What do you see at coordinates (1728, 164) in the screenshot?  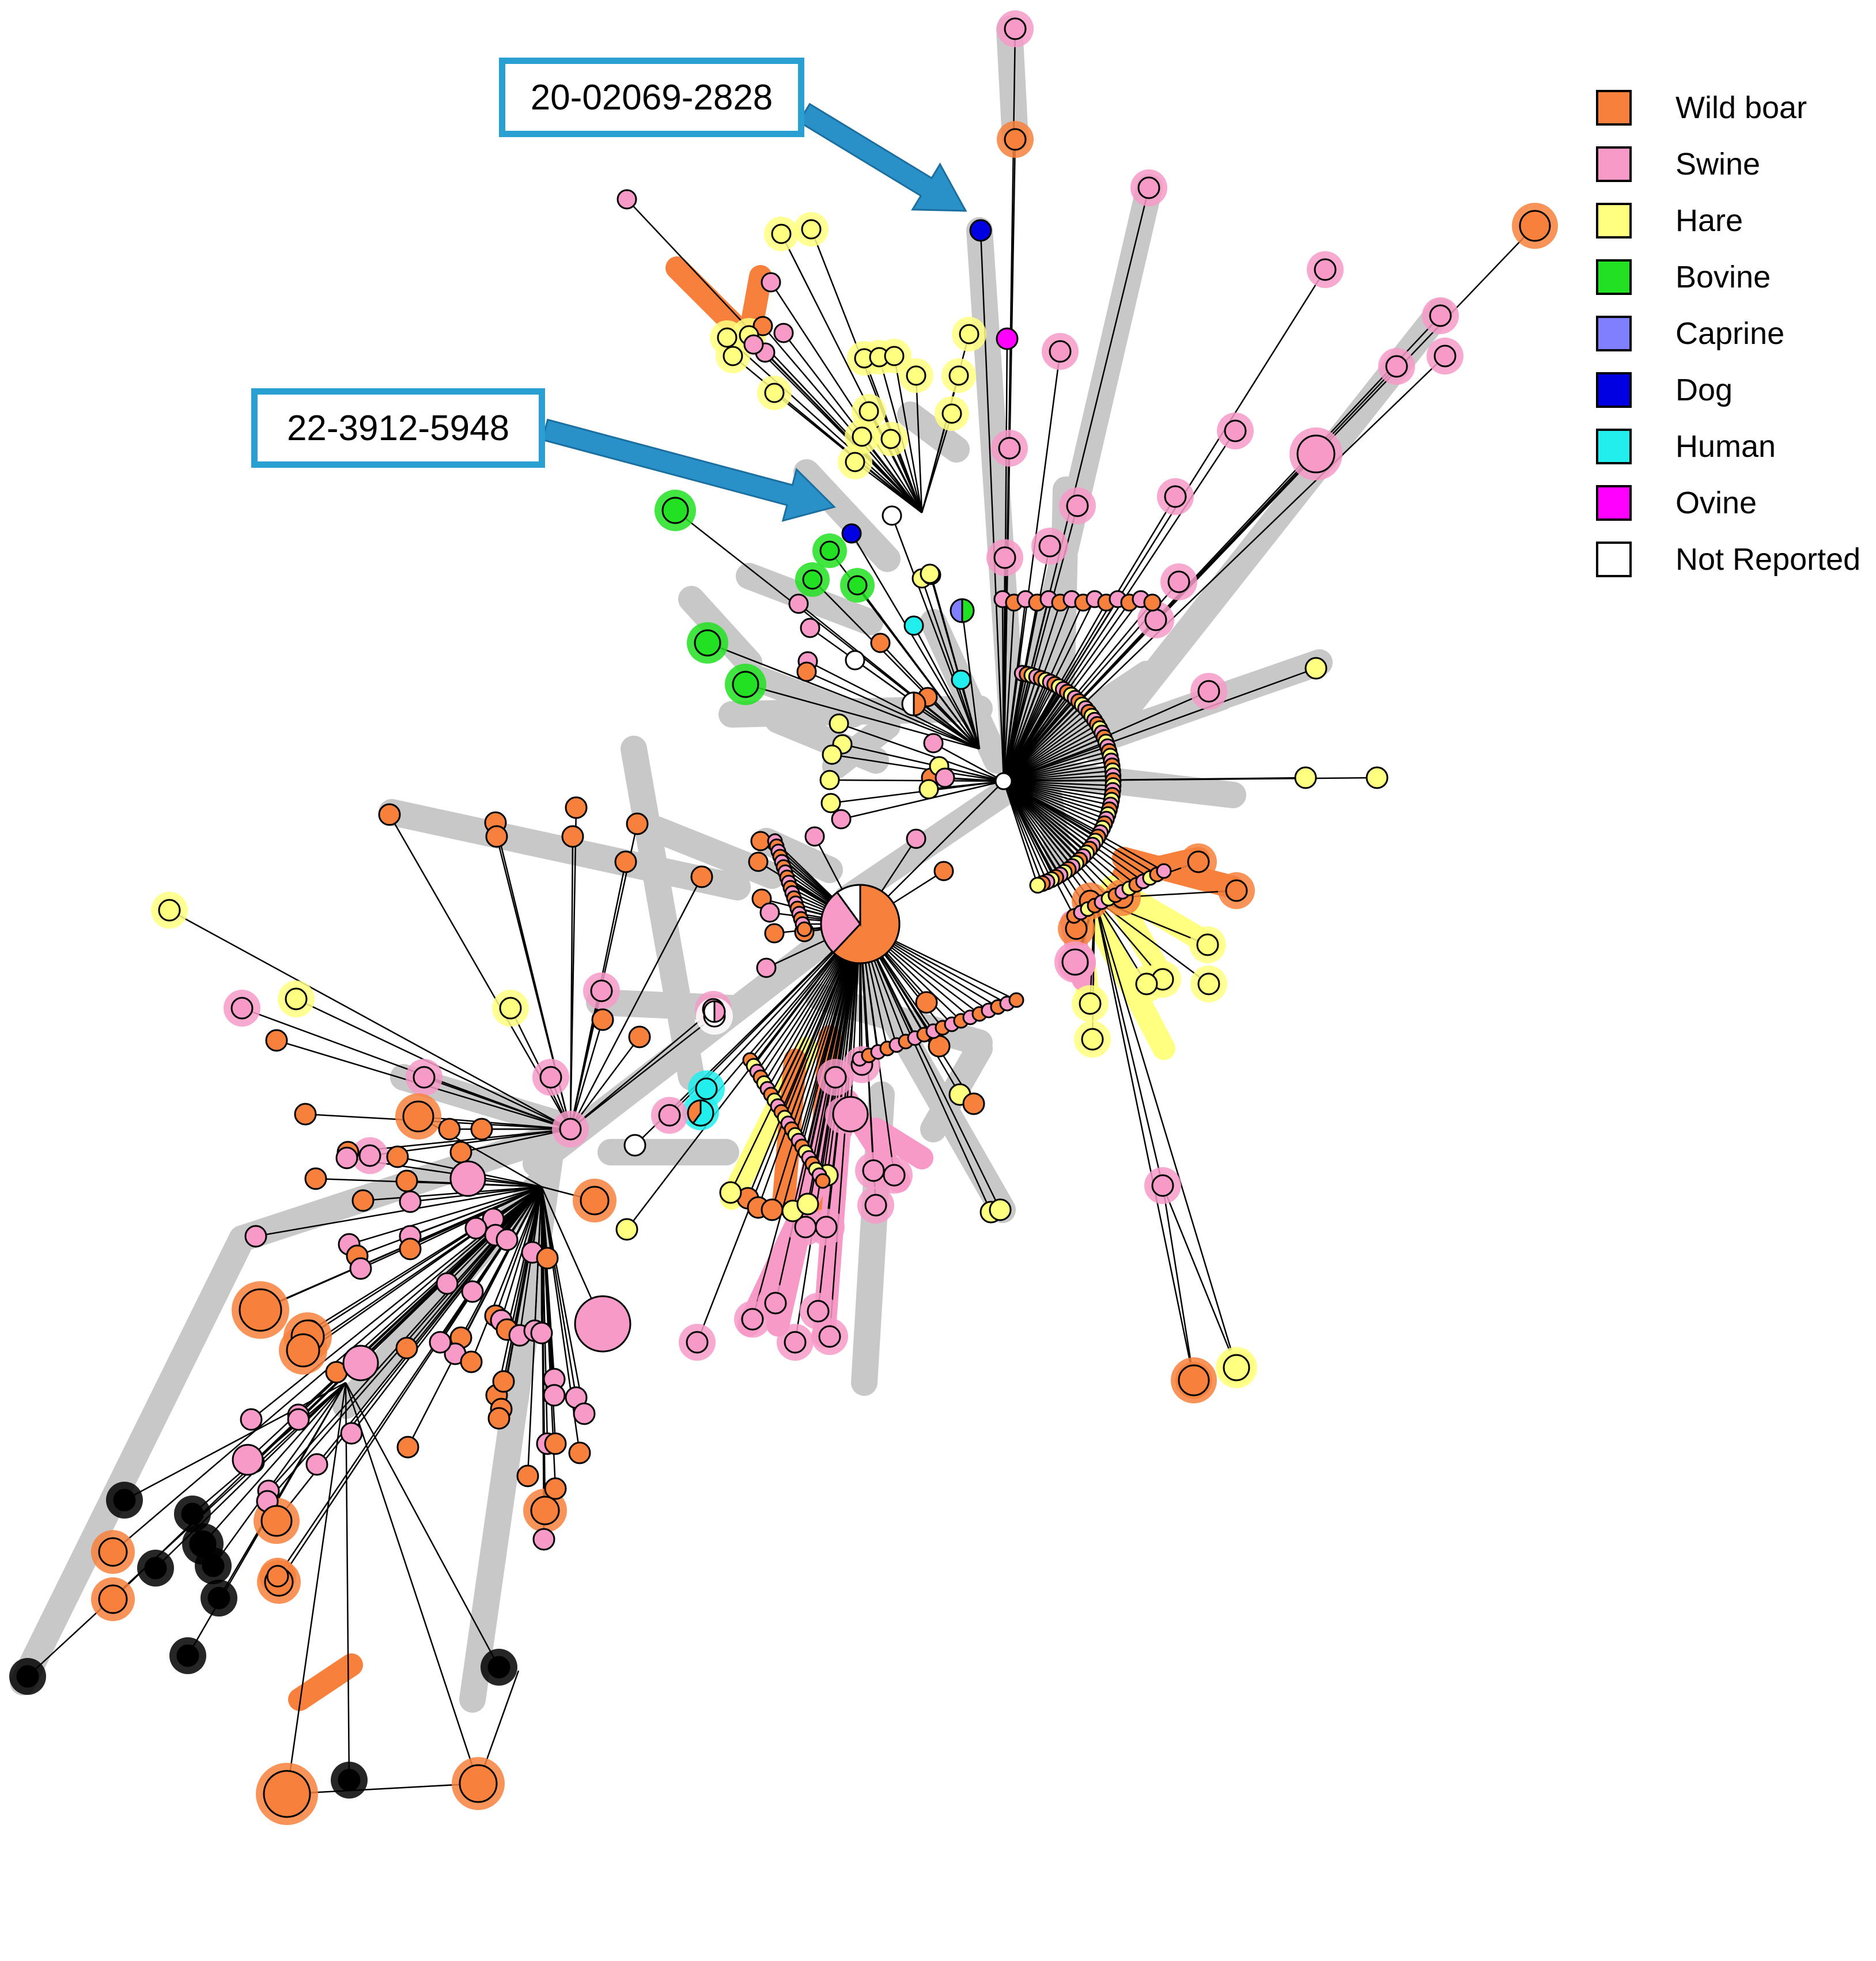 I see `legend-item-swine: Swine` at bounding box center [1728, 164].